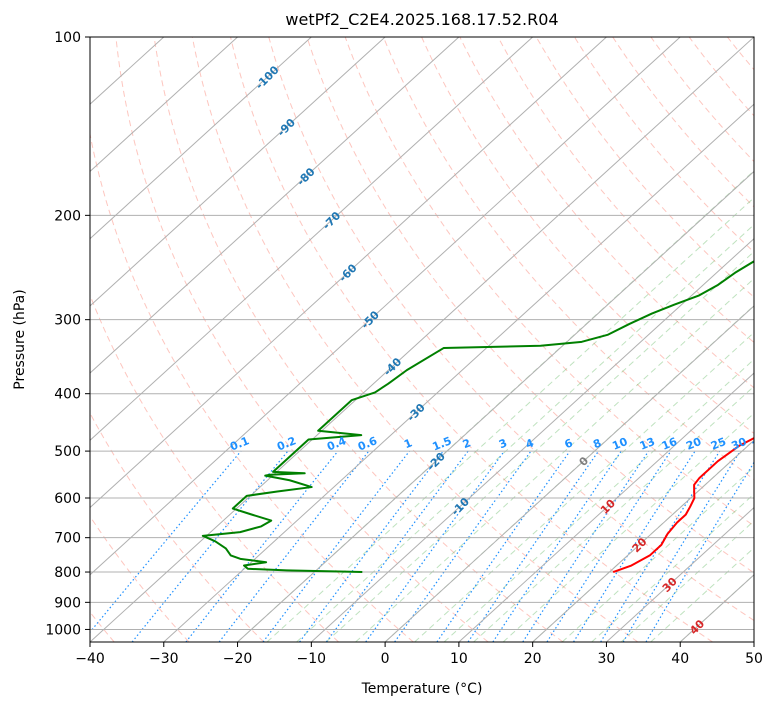  What do you see at coordinates (63, 630) in the screenshot?
I see `y-tick-label: 1000` at bounding box center [63, 630].